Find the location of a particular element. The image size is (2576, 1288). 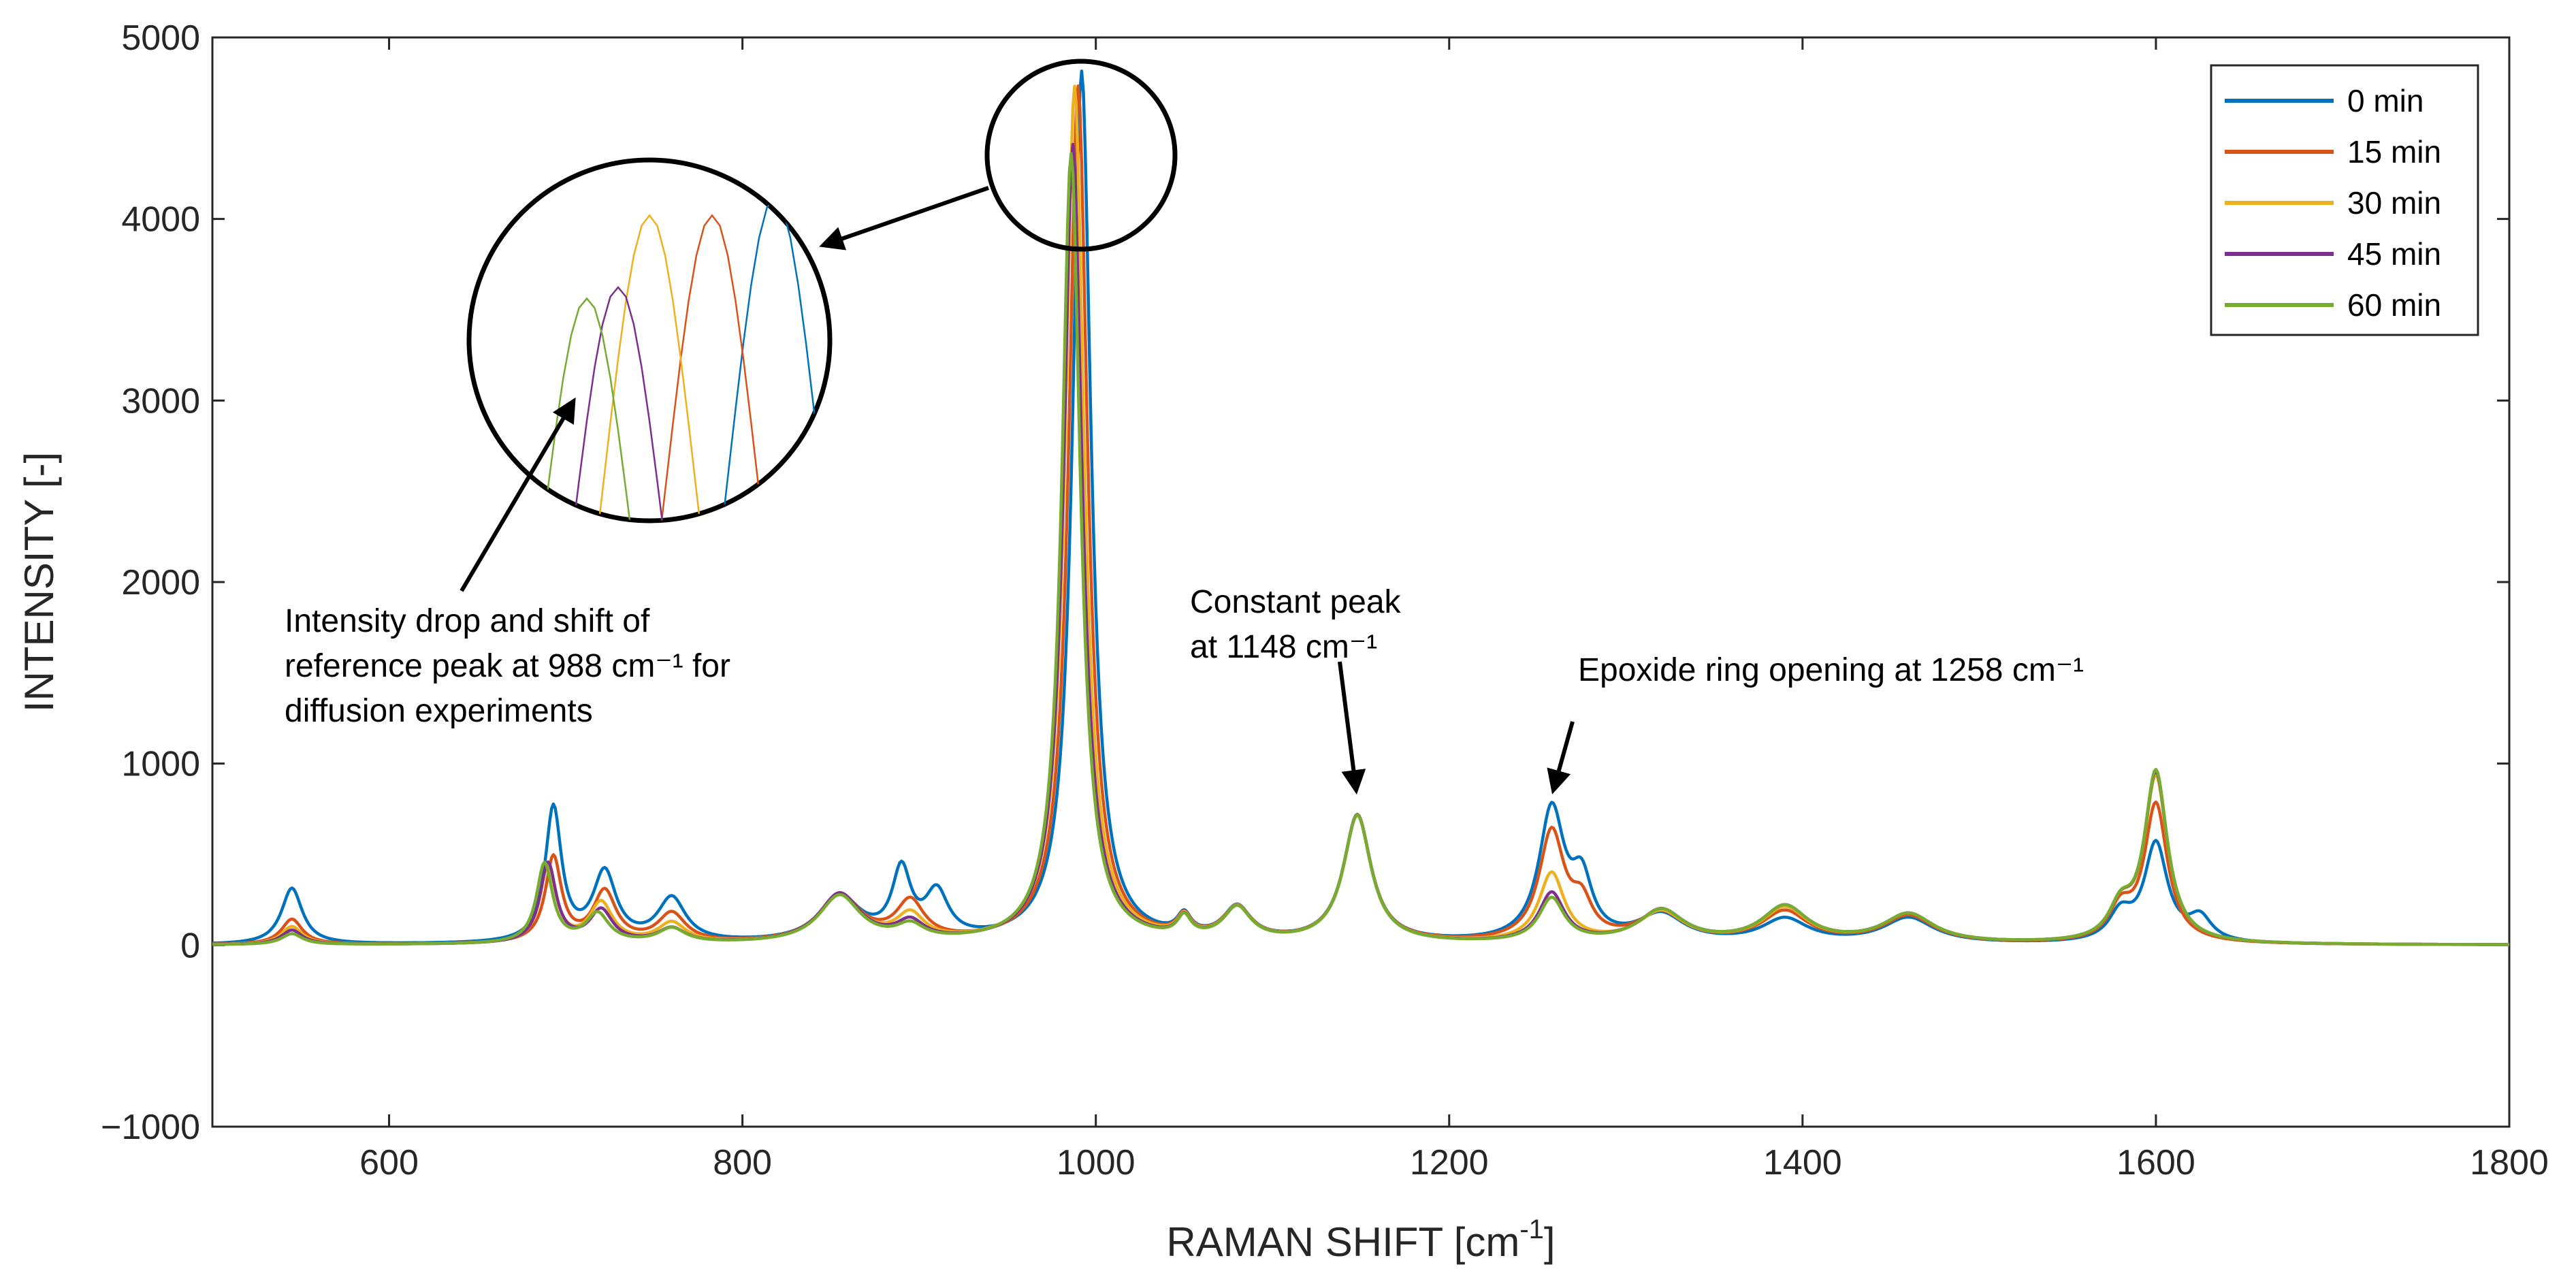

zoom-source-circle is located at coordinates (1081, 156).